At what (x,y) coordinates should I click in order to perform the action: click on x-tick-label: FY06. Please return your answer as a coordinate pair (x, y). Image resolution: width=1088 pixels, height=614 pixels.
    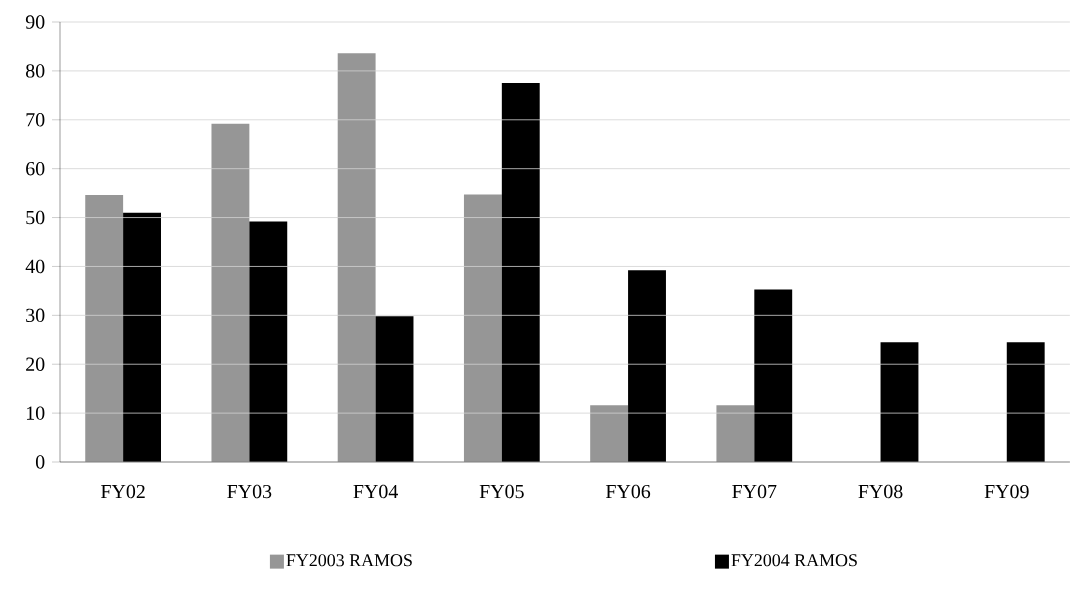
    Looking at the image, I should click on (628, 491).